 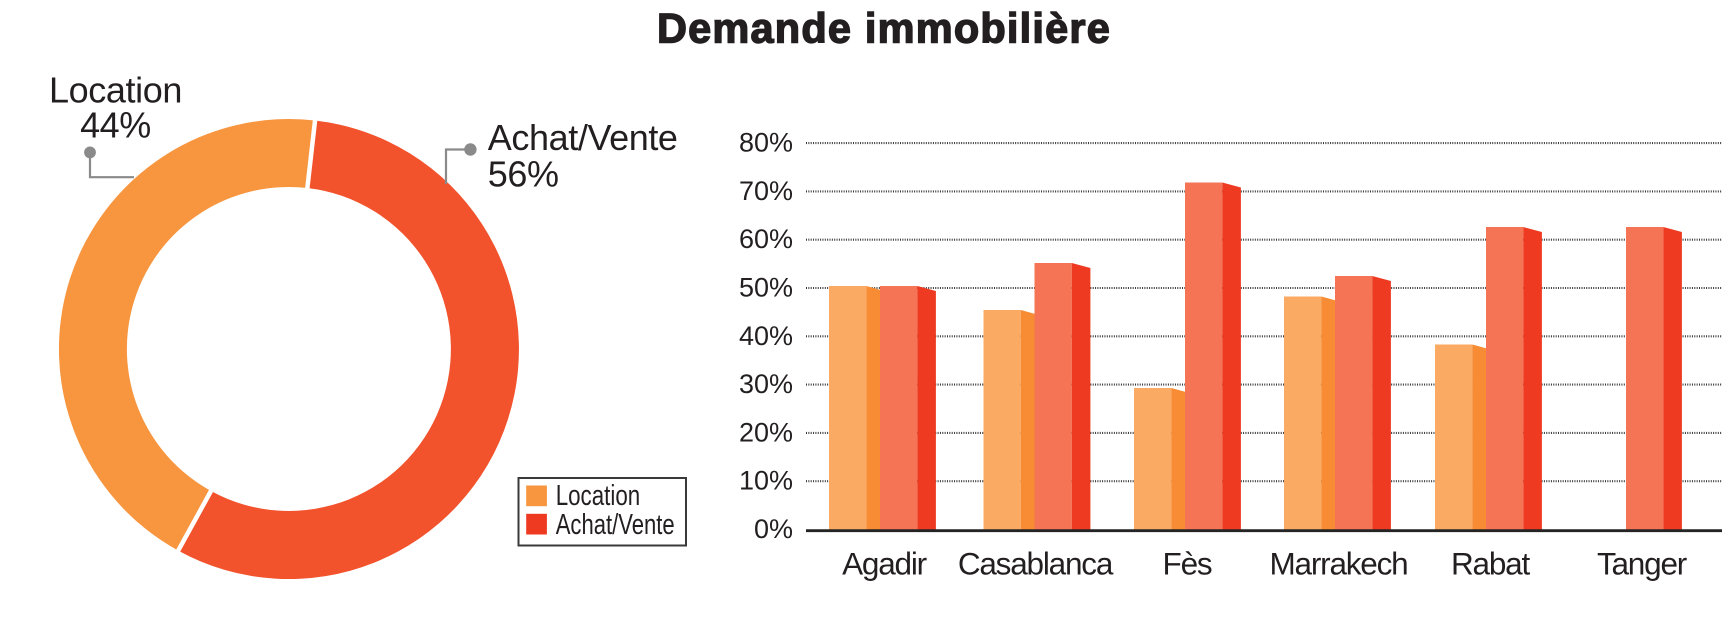 What do you see at coordinates (766, 481) in the screenshot?
I see `svg-text: 10%` at bounding box center [766, 481].